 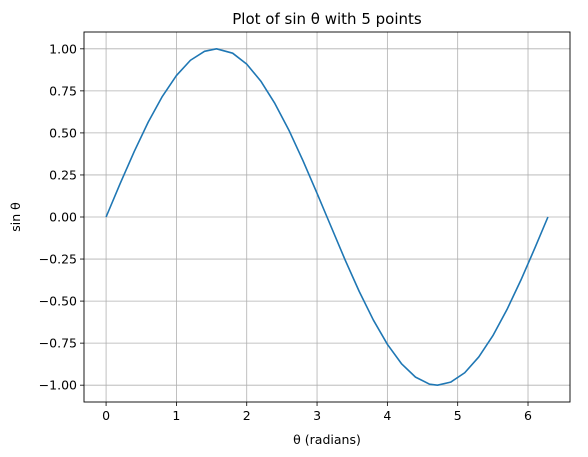 I want to click on y-tick-label: −0.75, so click(x=58, y=343).